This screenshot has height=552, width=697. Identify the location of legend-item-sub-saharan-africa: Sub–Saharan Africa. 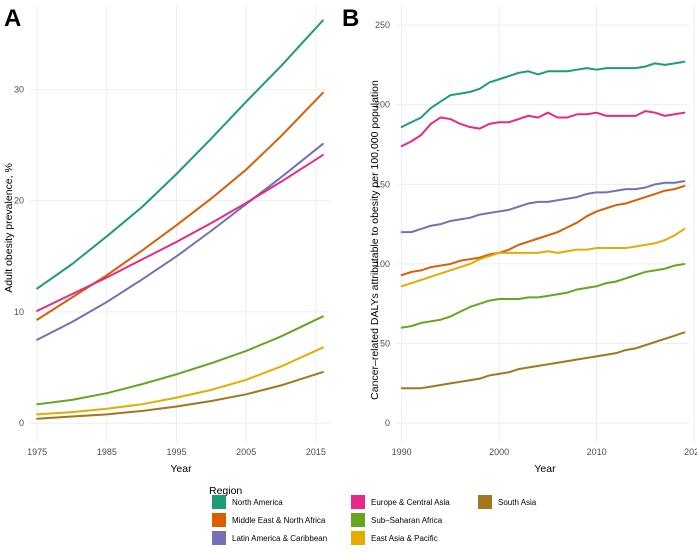
(397, 520).